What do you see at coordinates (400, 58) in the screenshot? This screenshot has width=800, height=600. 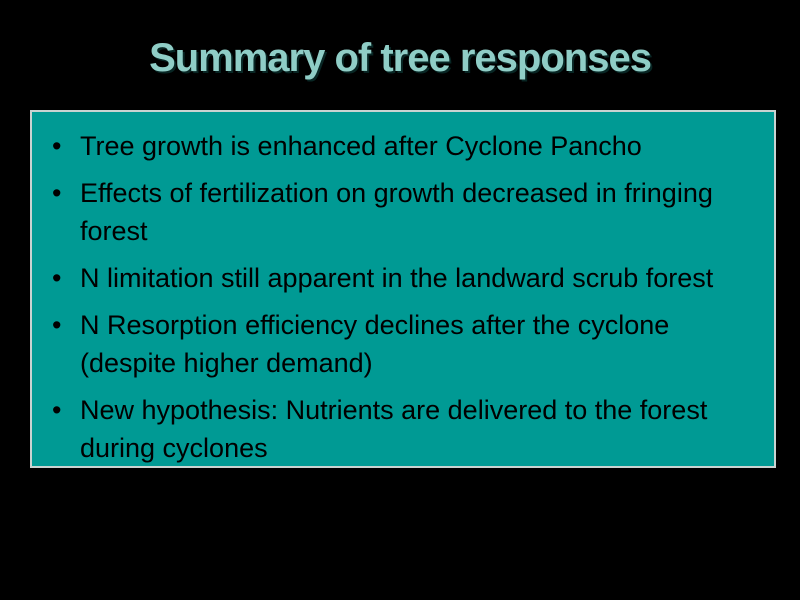 I see `slide-title: Summary of tree responses` at bounding box center [400, 58].